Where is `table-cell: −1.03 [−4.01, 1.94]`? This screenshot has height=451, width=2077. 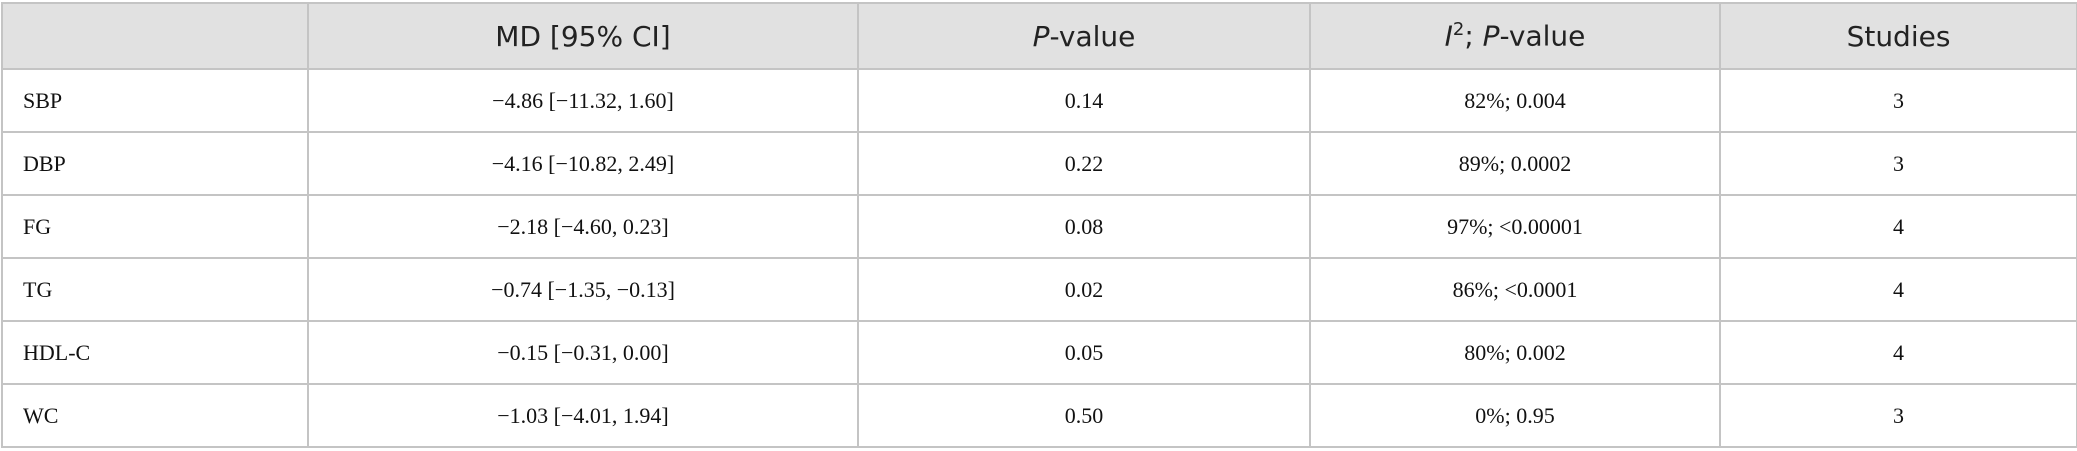 table-cell: −1.03 [−4.01, 1.94] is located at coordinates (583, 415).